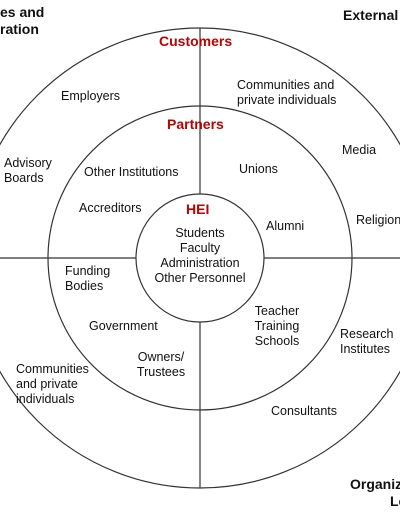 The image size is (400, 516). I want to click on corner-label-top-left: es and ration, so click(22, 21).